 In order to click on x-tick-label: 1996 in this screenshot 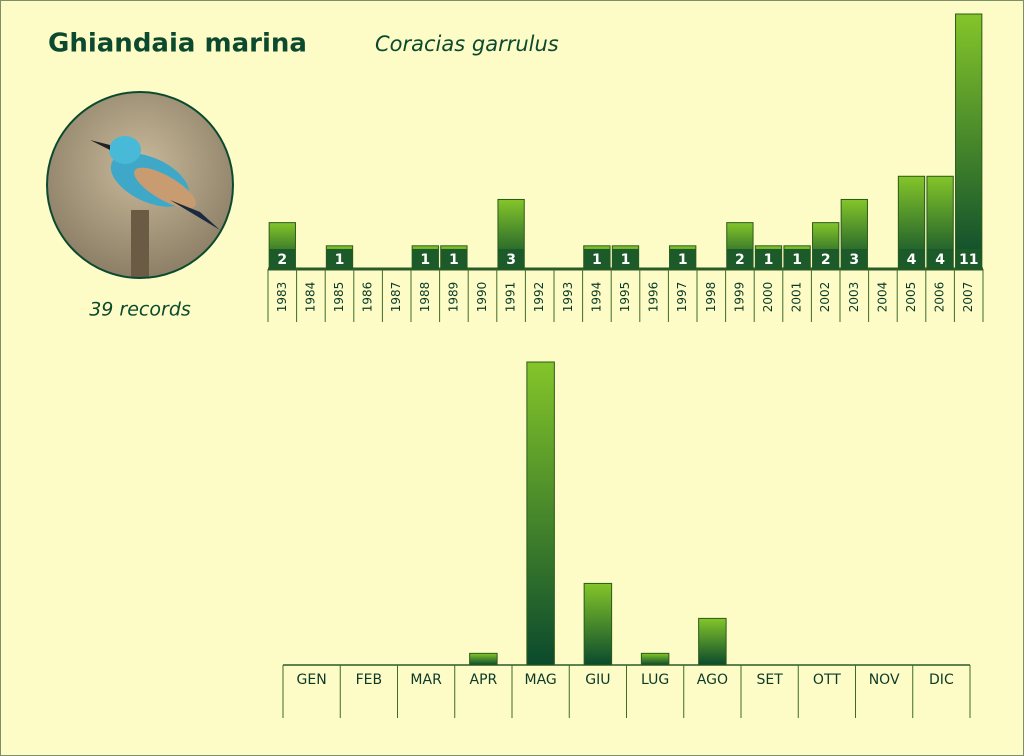, I will do `click(654, 297)`.